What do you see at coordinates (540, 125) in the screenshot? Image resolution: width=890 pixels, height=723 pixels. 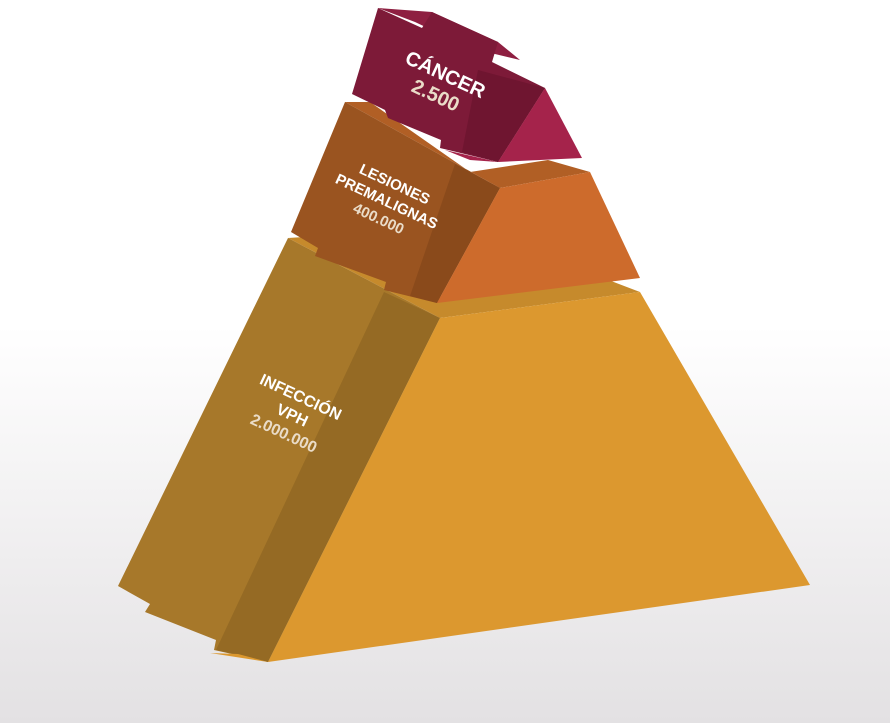 I see `tier-cancer-side-face` at bounding box center [540, 125].